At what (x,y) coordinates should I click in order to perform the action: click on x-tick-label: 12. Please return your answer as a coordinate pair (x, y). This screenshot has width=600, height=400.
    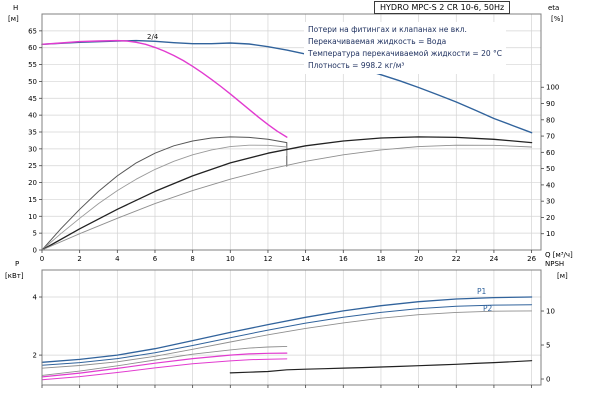
    Looking at the image, I should click on (268, 259).